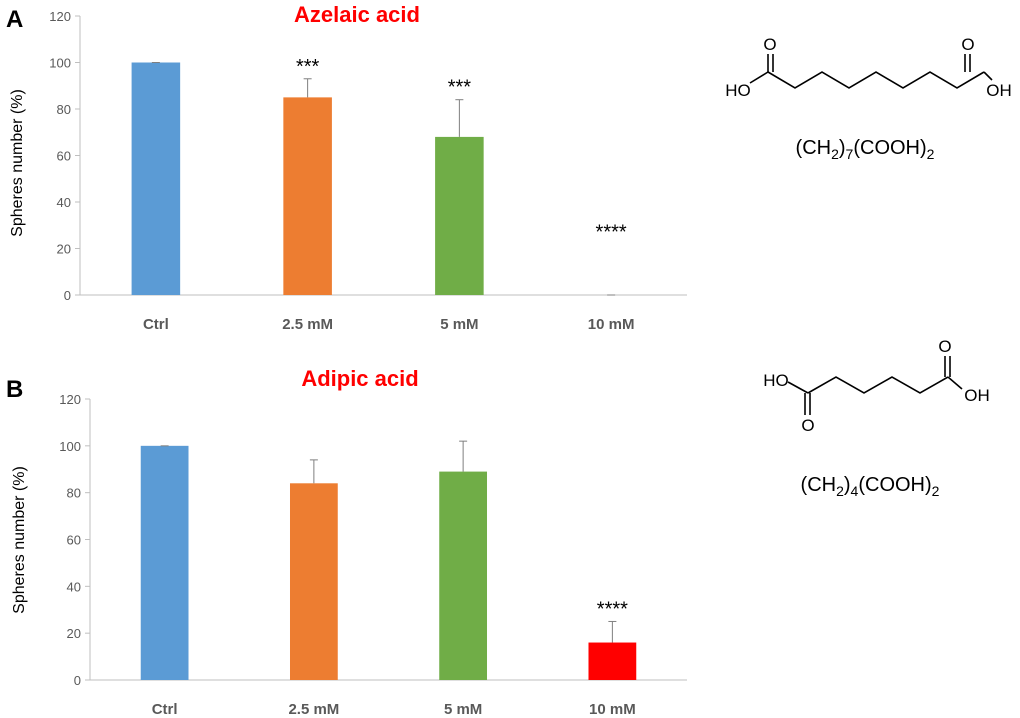 The image size is (1020, 718). What do you see at coordinates (14, 19) in the screenshot?
I see `panel-label-a: A` at bounding box center [14, 19].